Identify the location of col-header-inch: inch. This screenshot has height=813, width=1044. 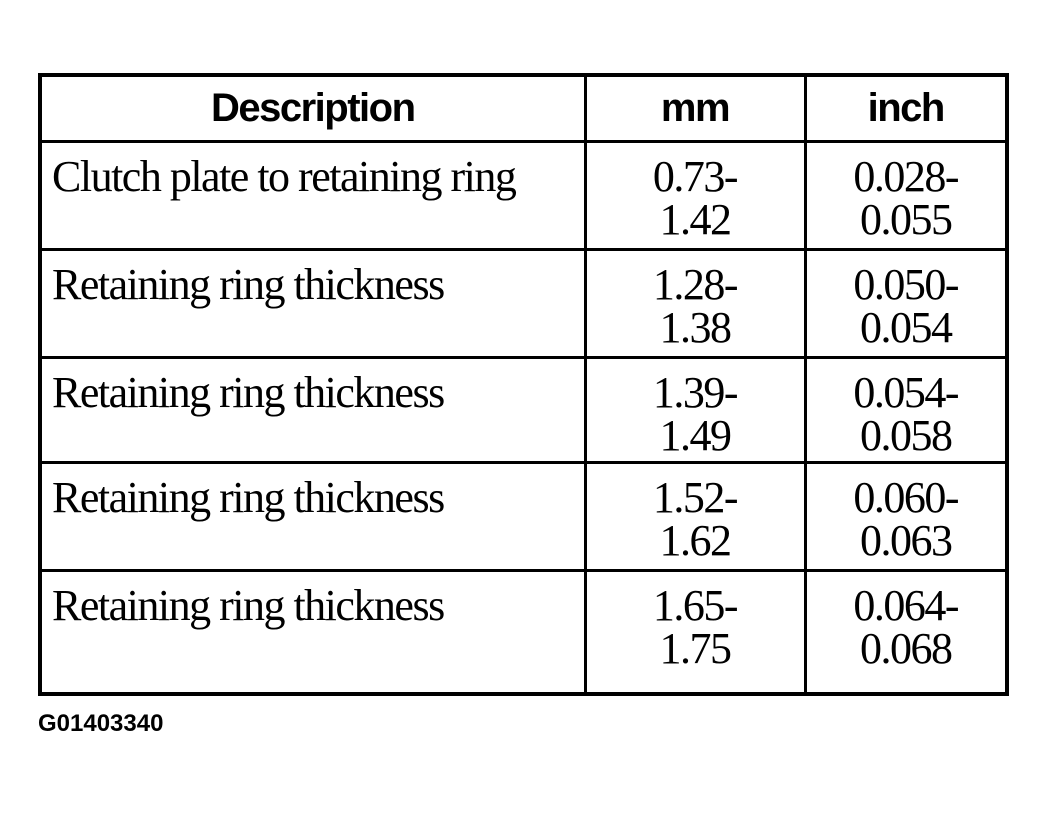
(906, 108).